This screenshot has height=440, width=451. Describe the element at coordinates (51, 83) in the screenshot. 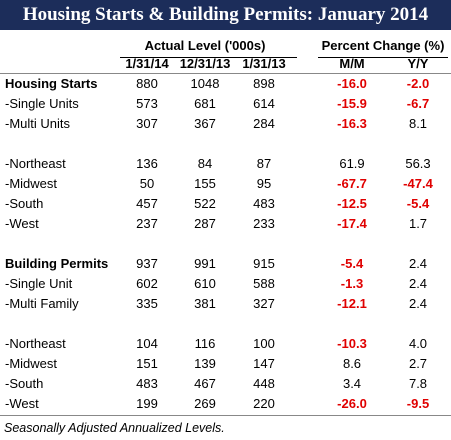

I see `row-label: Housing Starts` at that location.